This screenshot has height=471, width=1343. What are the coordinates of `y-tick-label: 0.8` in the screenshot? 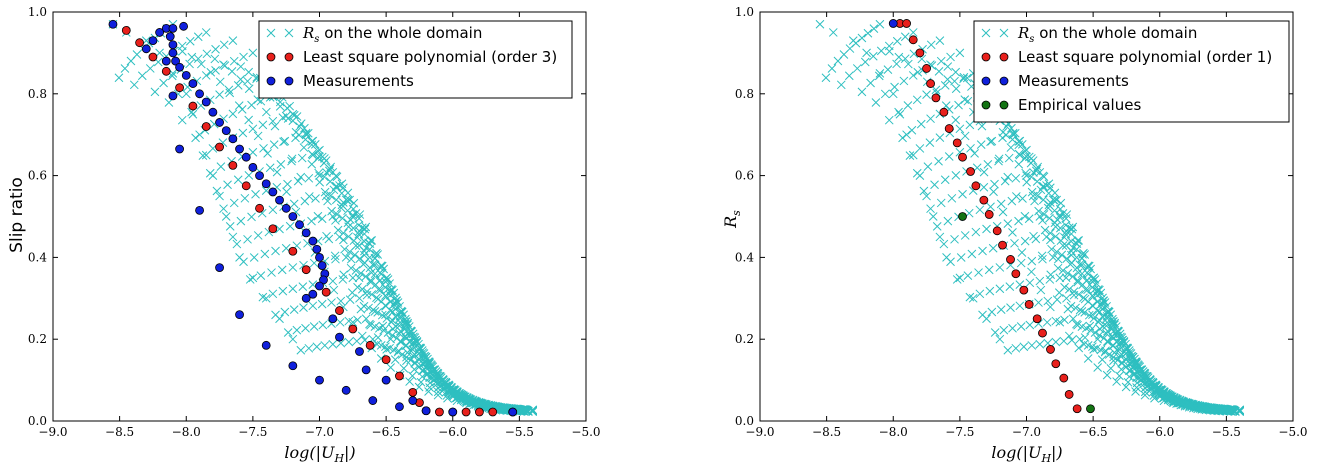 It's located at (37, 94).